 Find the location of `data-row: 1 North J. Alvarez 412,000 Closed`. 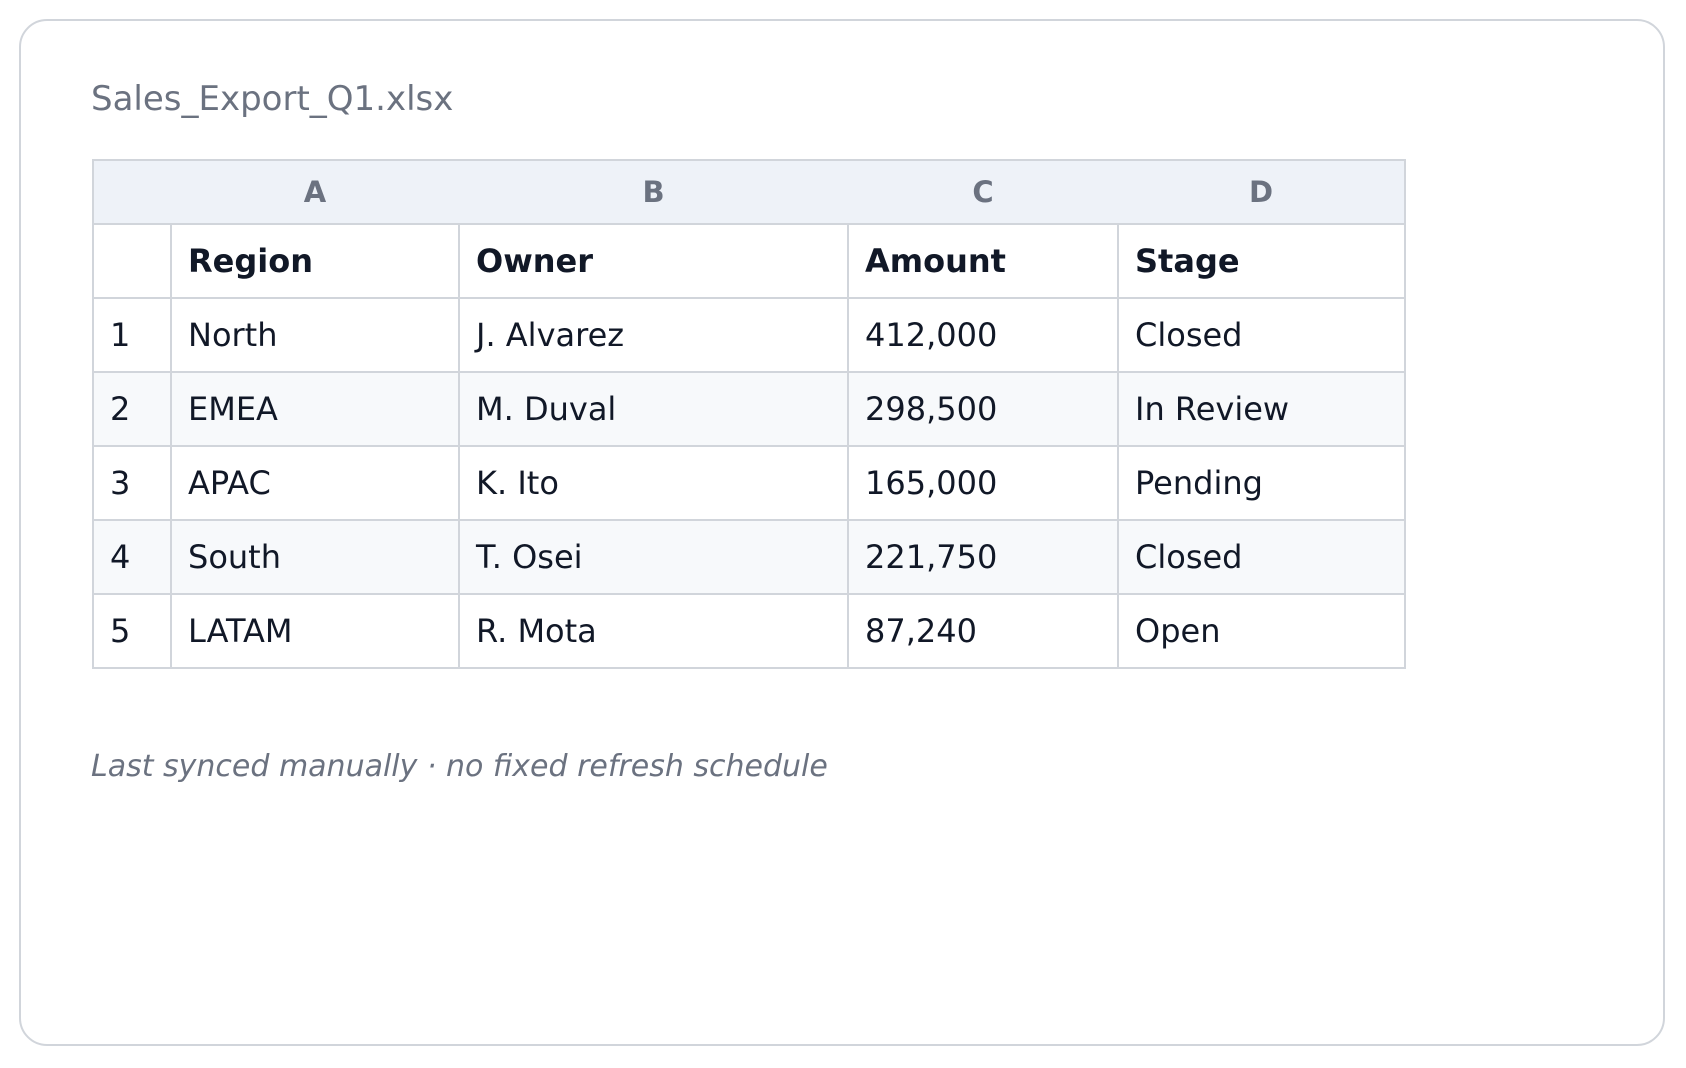

data-row: 1 North J. Alvarez 412,000 Closed is located at coordinates (749, 335).